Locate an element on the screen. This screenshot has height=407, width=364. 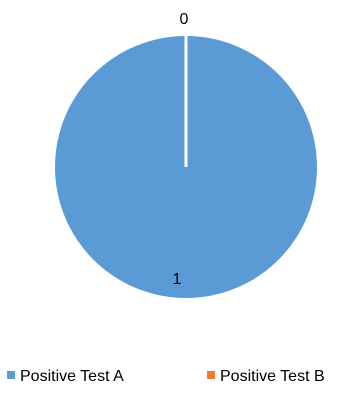
legend-swatch-positive-test-b is located at coordinates (211, 375).